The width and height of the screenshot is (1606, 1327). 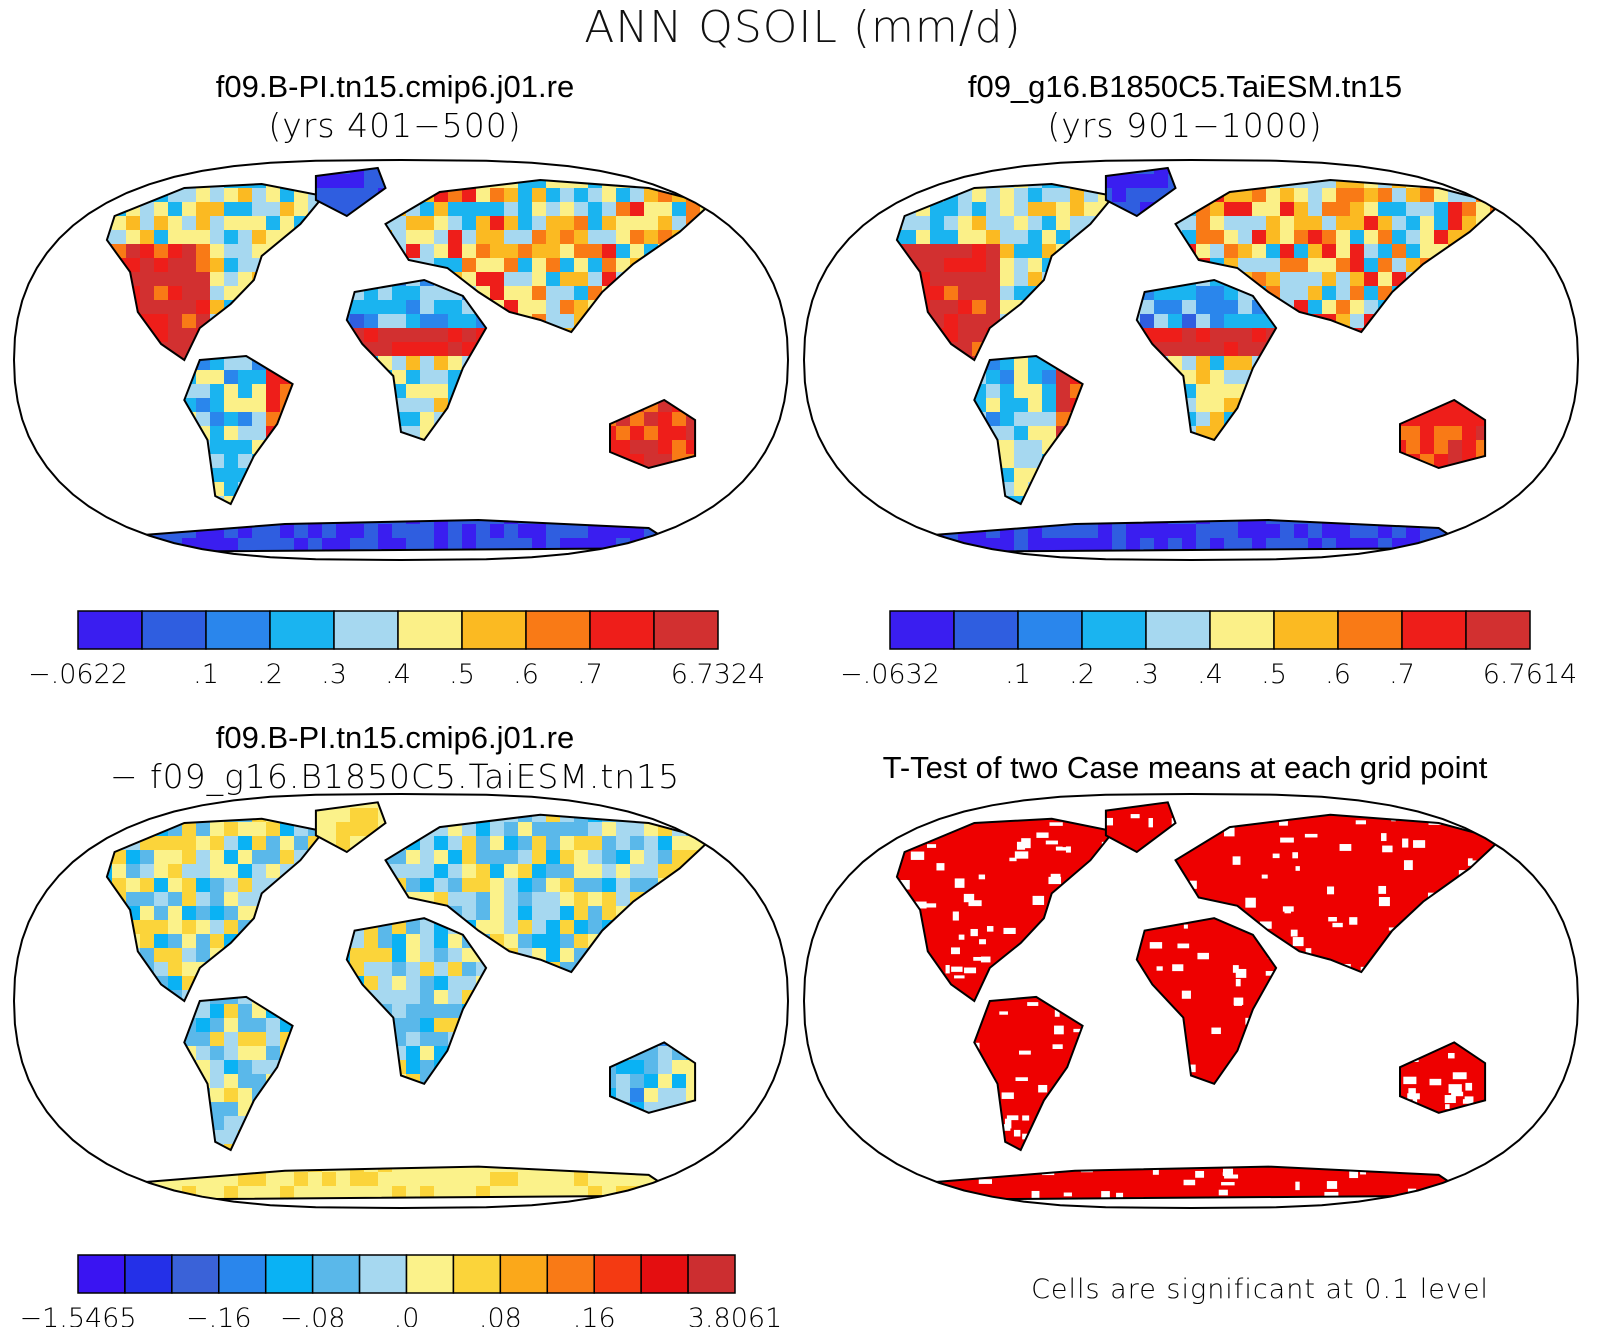 I want to click on significance-footnote: Cells are significant at 0.1 level, so click(x=1260, y=1289).